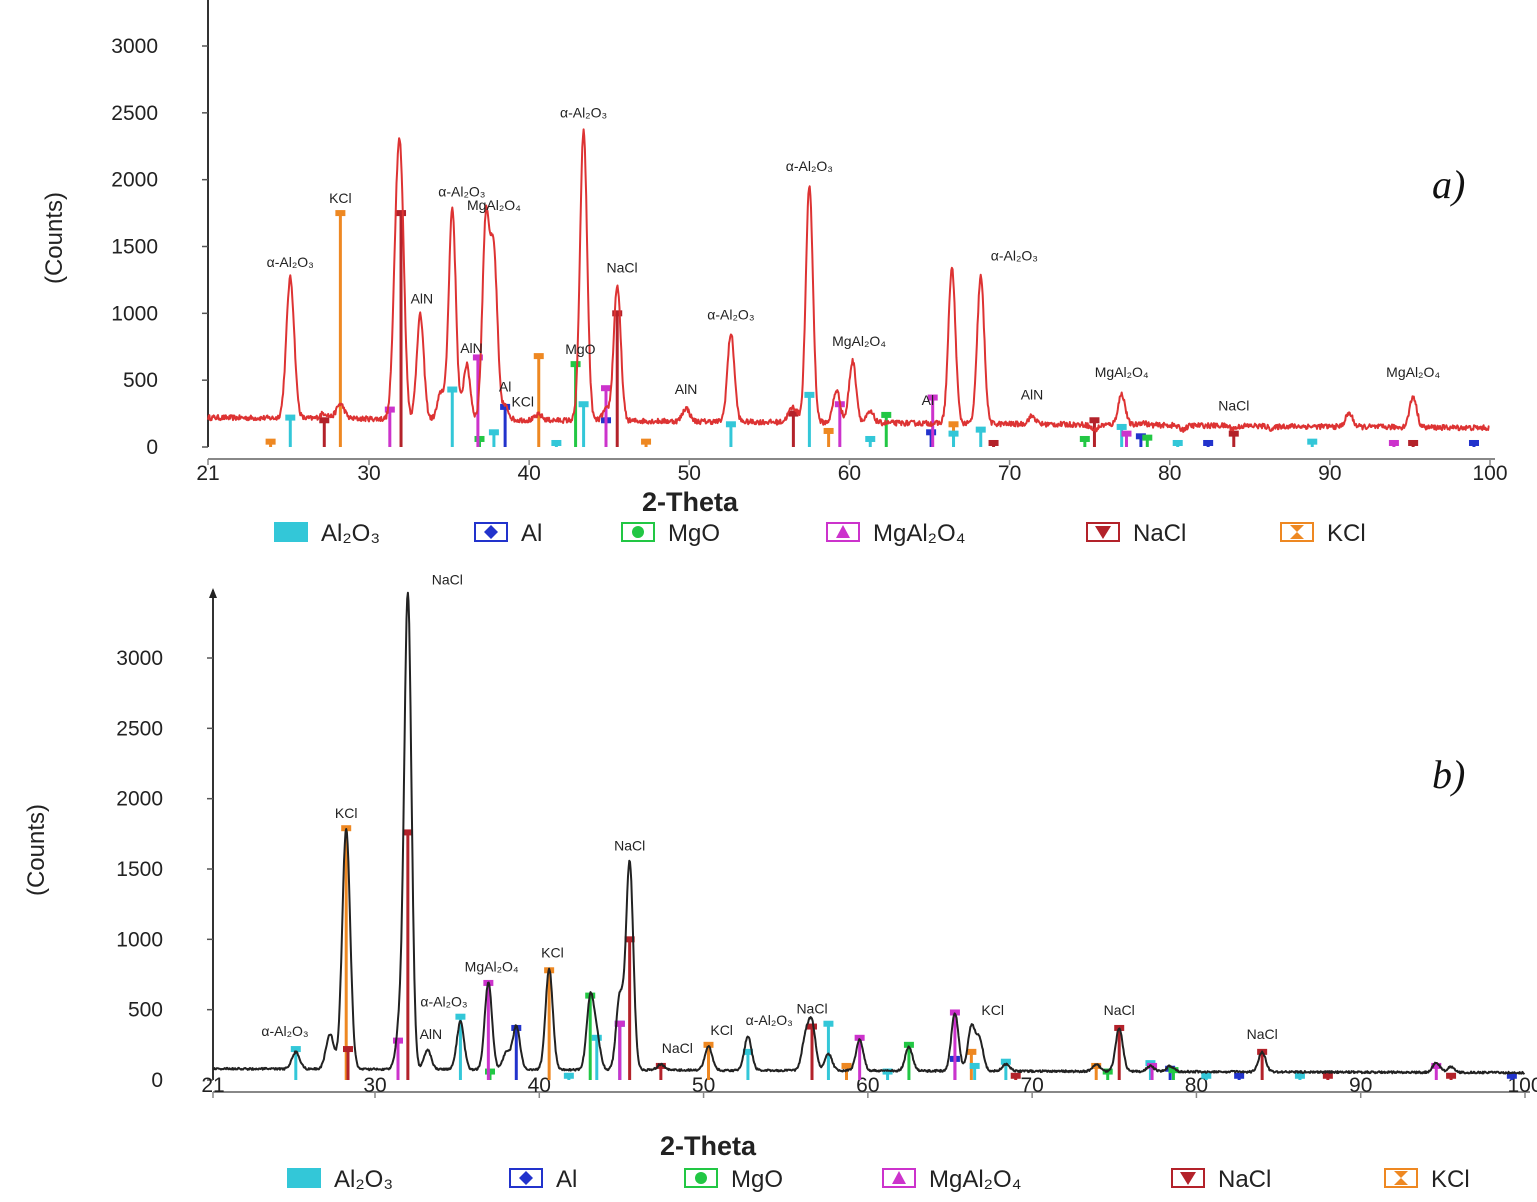 The width and height of the screenshot is (1537, 1202). Describe the element at coordinates (694, 533) in the screenshot. I see `panel-a-legend-label: MgO` at that location.